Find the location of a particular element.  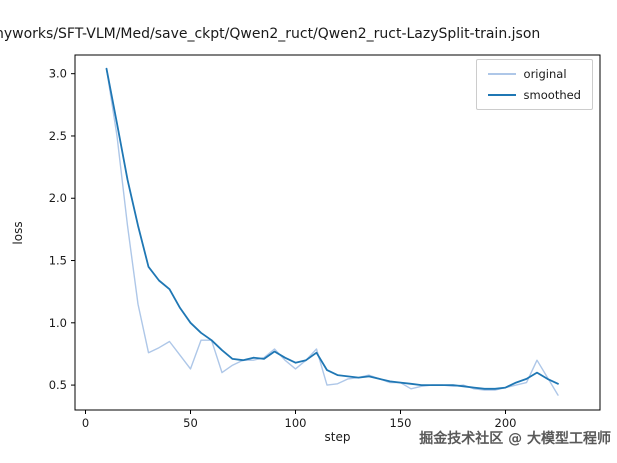

y-tick-label: 2.5 is located at coordinates (58, 136).